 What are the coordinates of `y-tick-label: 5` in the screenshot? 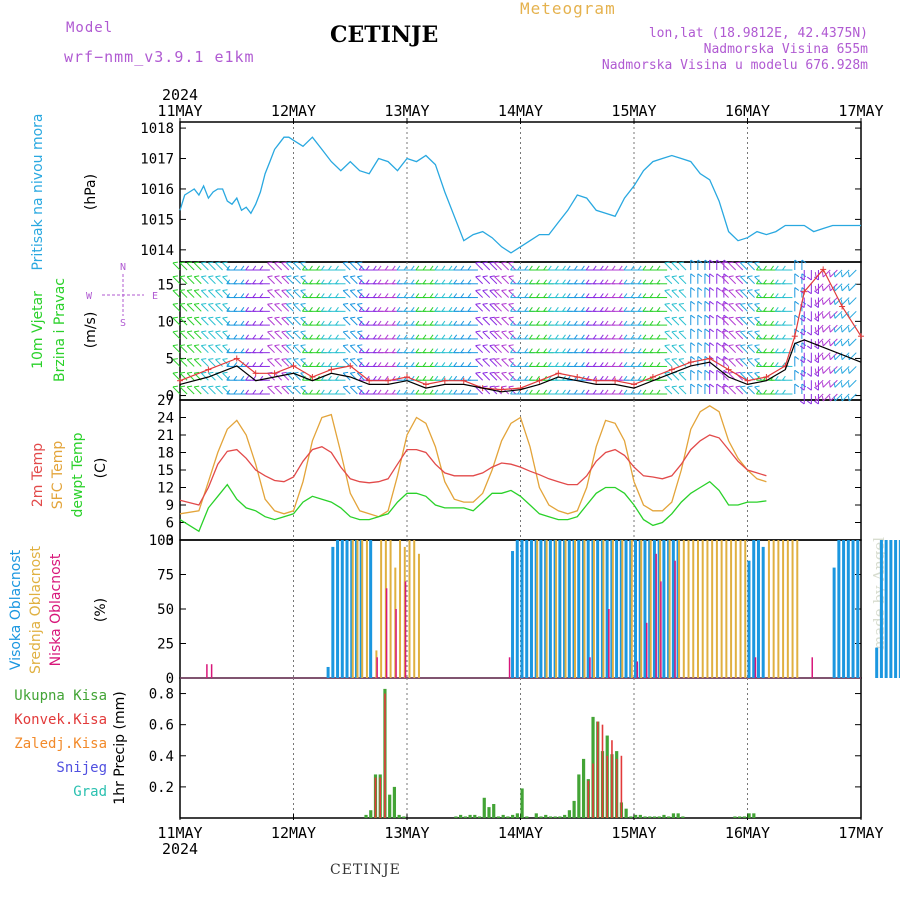 It's located at (170, 359).